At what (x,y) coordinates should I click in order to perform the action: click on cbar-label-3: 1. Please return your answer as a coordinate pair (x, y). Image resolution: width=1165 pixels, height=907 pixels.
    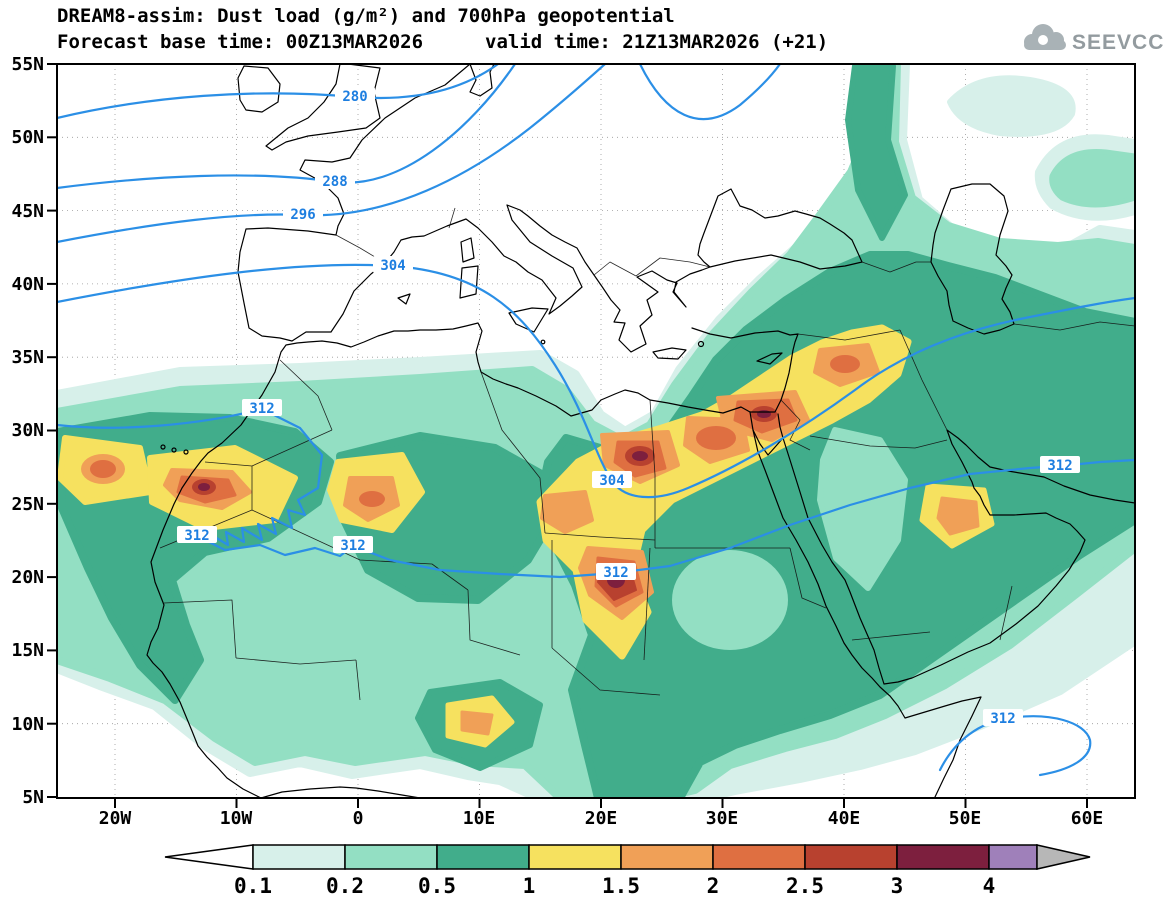
    Looking at the image, I should click on (529, 886).